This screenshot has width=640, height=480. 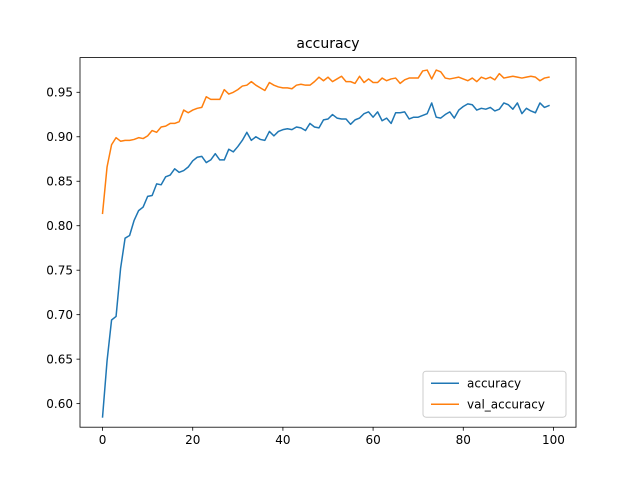 I want to click on x-tick-label: 40, so click(x=282, y=440).